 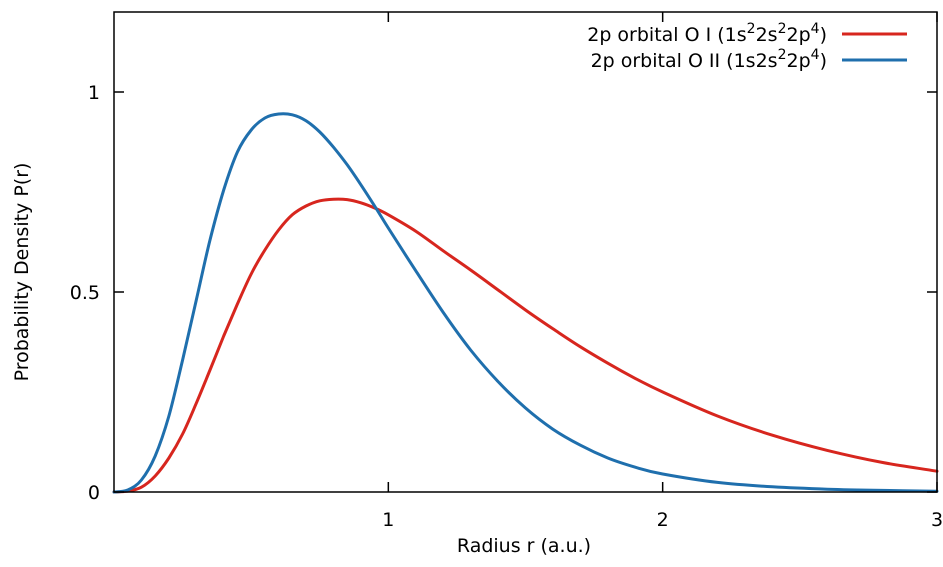 I want to click on x-tick-label: 1, so click(x=388, y=520).